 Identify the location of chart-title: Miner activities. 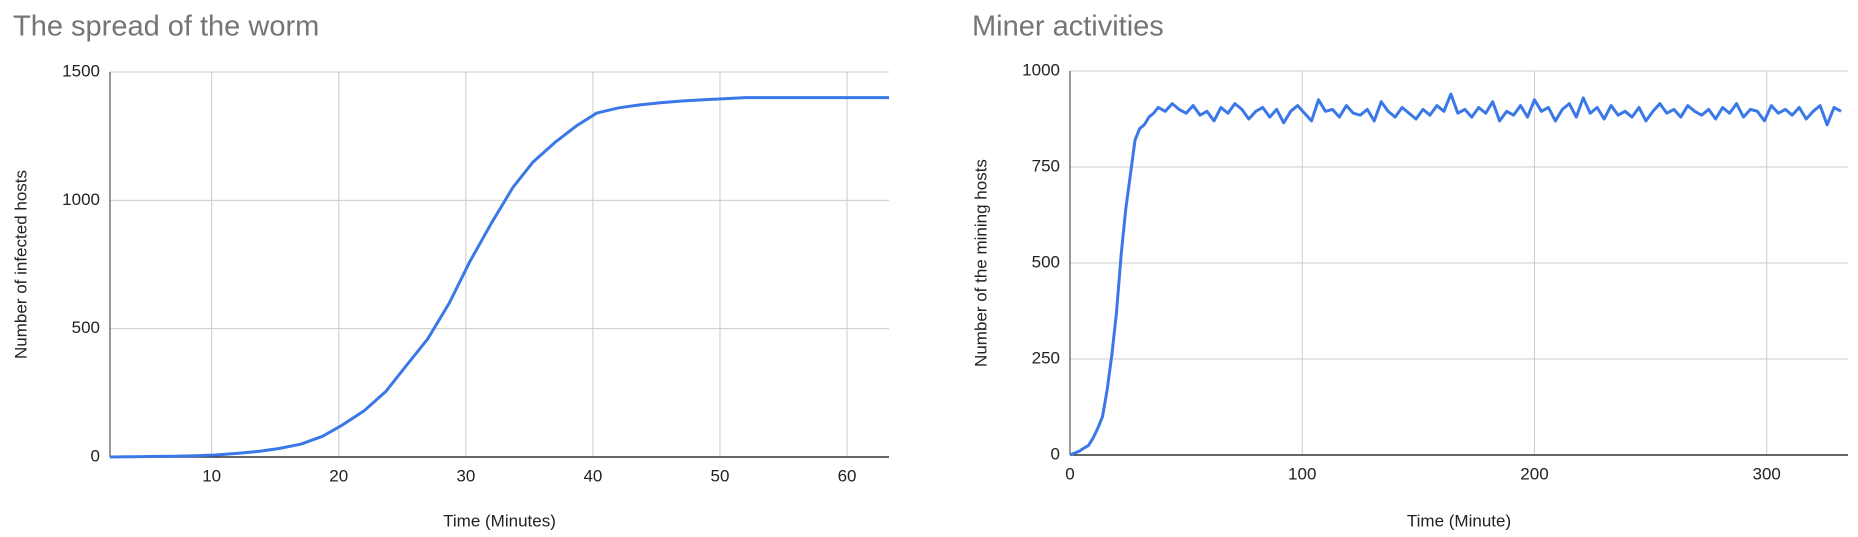
(1068, 27).